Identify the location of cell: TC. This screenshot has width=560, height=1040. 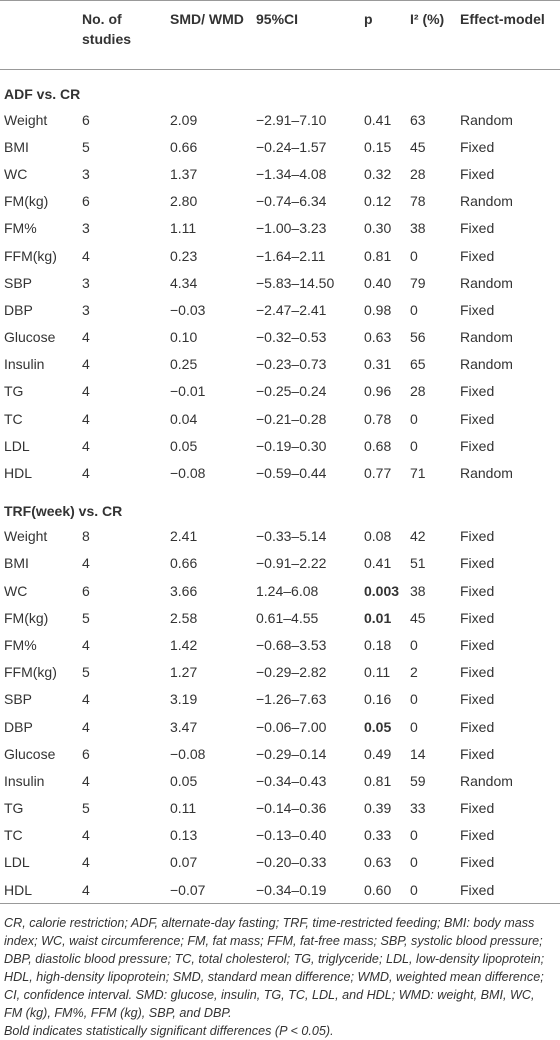
(13, 418).